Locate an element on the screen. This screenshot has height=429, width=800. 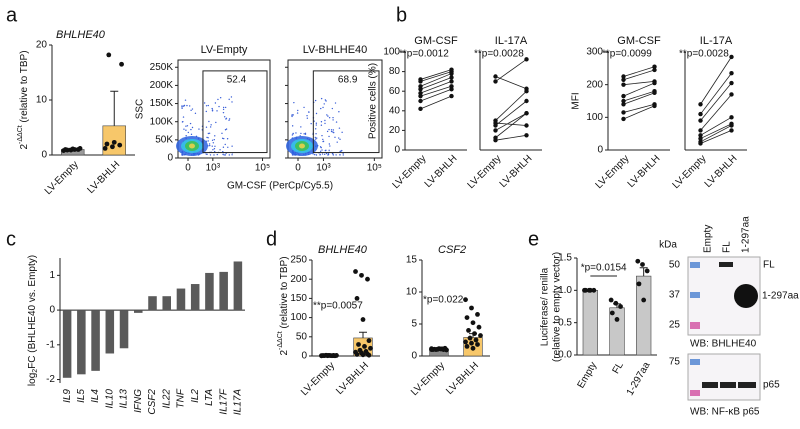
gate-percentage: 52.4 is located at coordinates (237, 80).